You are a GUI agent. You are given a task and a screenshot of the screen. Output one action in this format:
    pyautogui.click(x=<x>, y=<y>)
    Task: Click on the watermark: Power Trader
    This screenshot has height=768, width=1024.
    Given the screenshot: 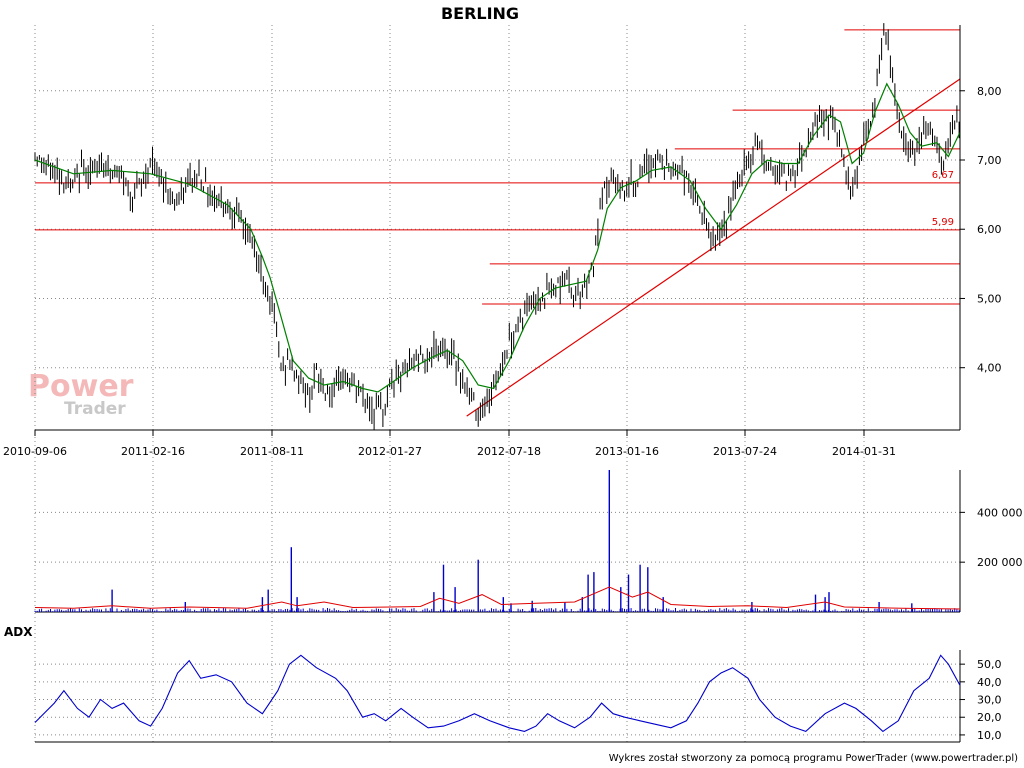 What is the action you would take?
    pyautogui.click(x=81, y=394)
    